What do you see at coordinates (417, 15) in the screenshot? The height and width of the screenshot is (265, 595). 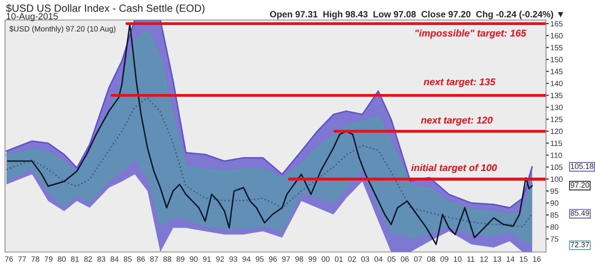 I see `text: Open 97.31 High 98.43 Low 97.08 Close 97.20 Chg -0.24 (-0.24%) ▼` at bounding box center [417, 15].